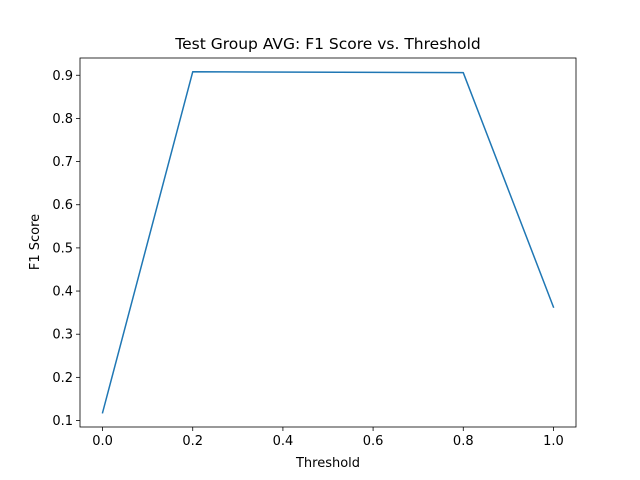  What do you see at coordinates (62, 335) in the screenshot?
I see `y-tick-label: 0.3` at bounding box center [62, 335].